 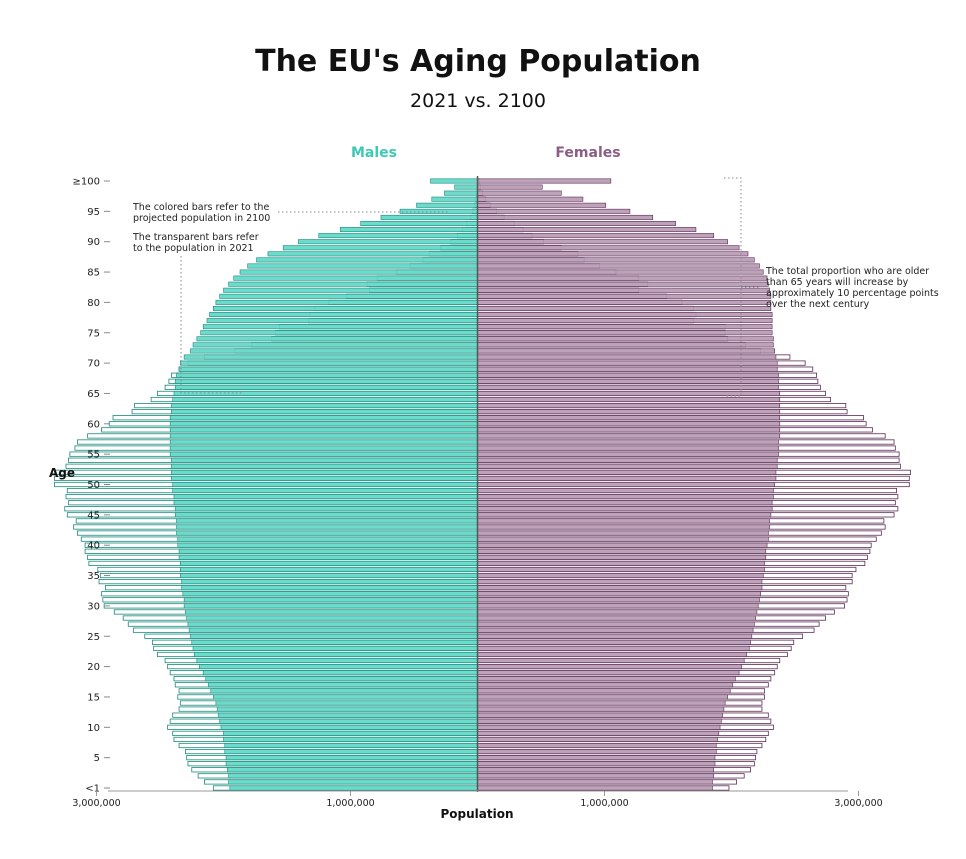 What do you see at coordinates (92, 789) in the screenshot?
I see `y-tick-label: <1` at bounding box center [92, 789].